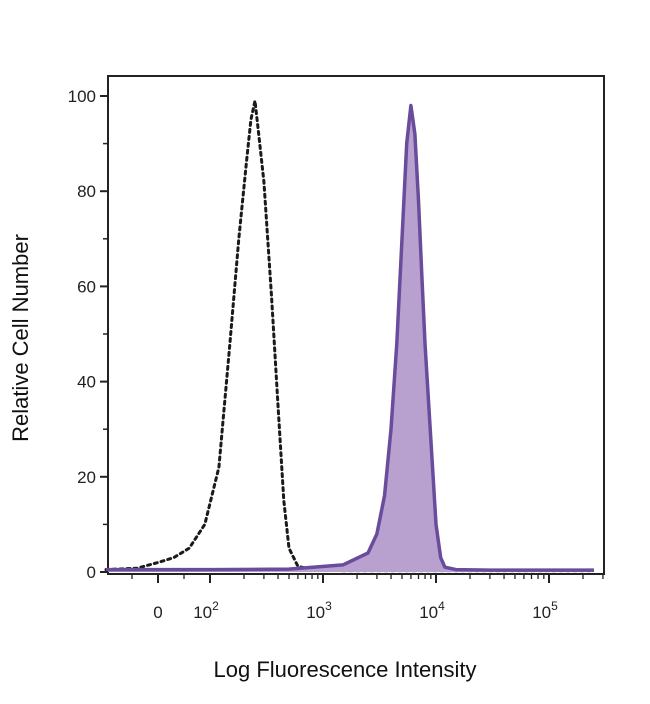 Image resolution: width=650 pixels, height=704 pixels. What do you see at coordinates (86, 477) in the screenshot?
I see `y-tick-label-20: 20` at bounding box center [86, 477].